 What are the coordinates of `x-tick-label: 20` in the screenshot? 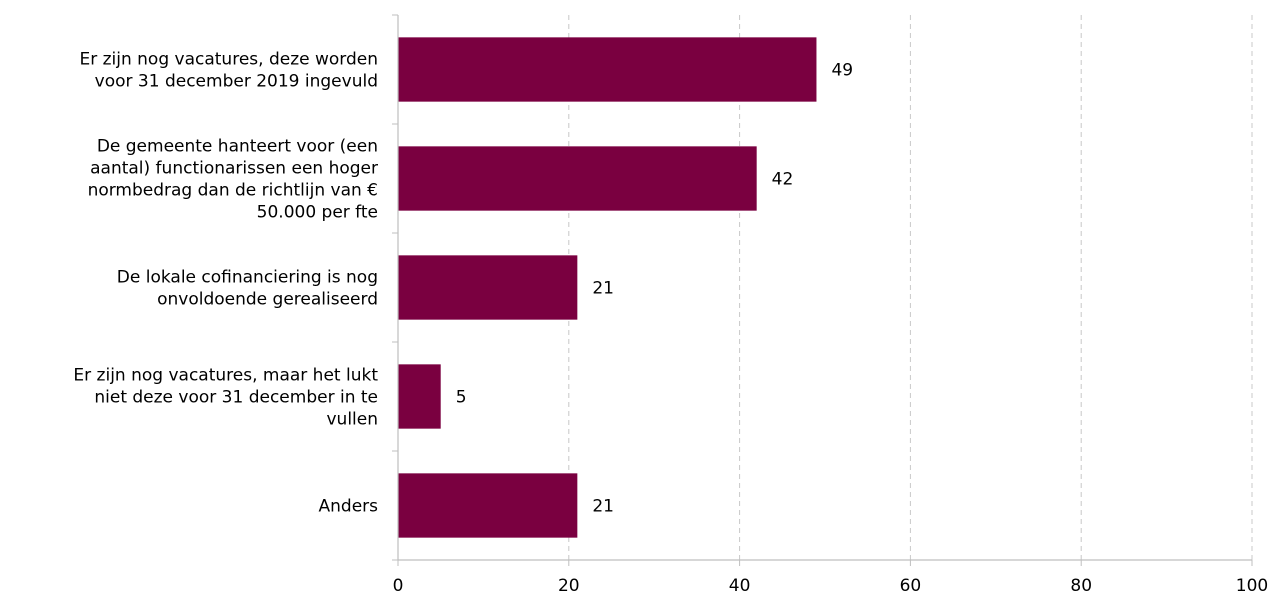 It's located at (569, 586).